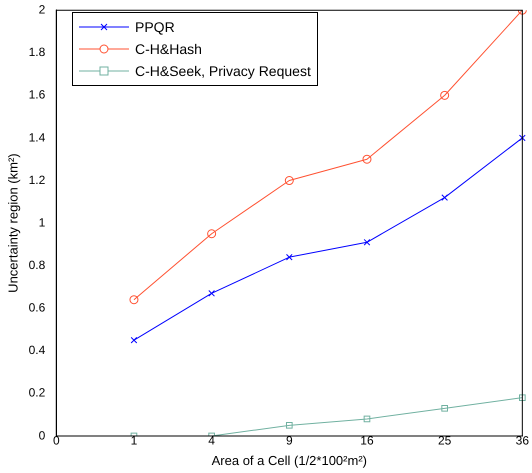 The image size is (532, 473). What do you see at coordinates (212, 441) in the screenshot?
I see `x-tick-label: 4` at bounding box center [212, 441].